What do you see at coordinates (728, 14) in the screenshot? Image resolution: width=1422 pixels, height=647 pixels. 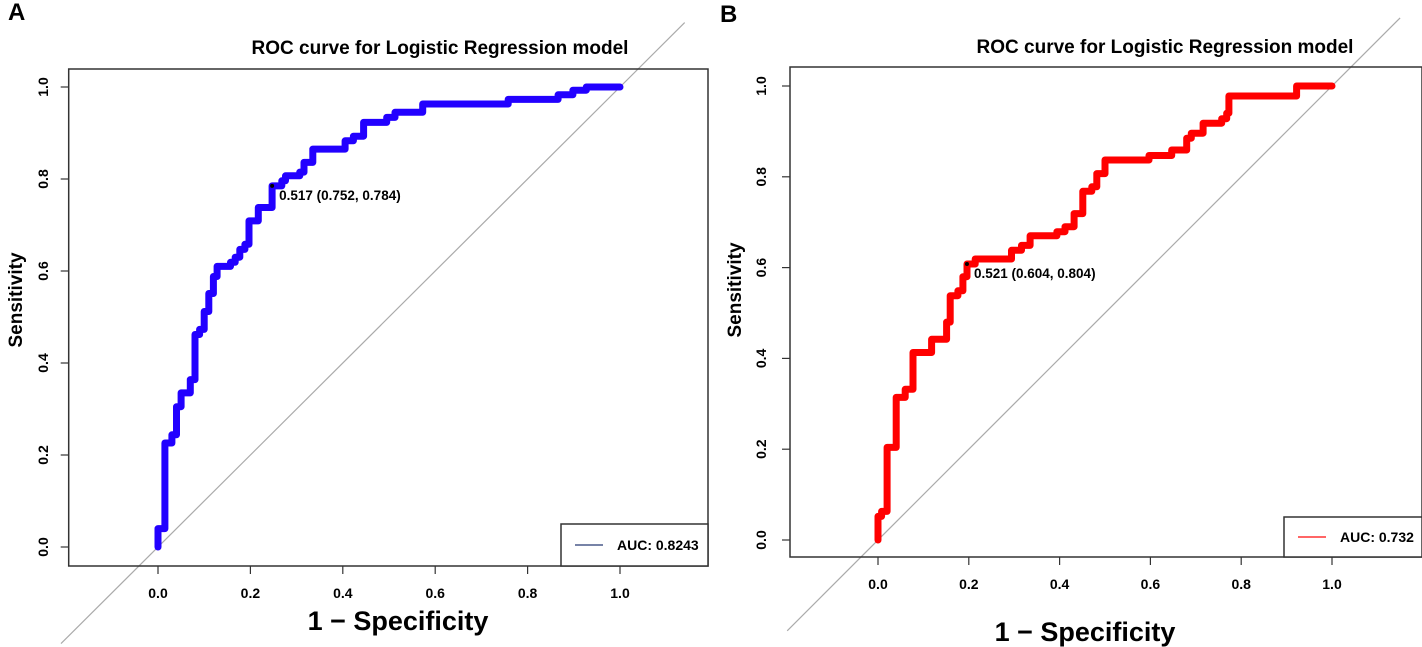 I see `panel-label: B` at bounding box center [728, 14].